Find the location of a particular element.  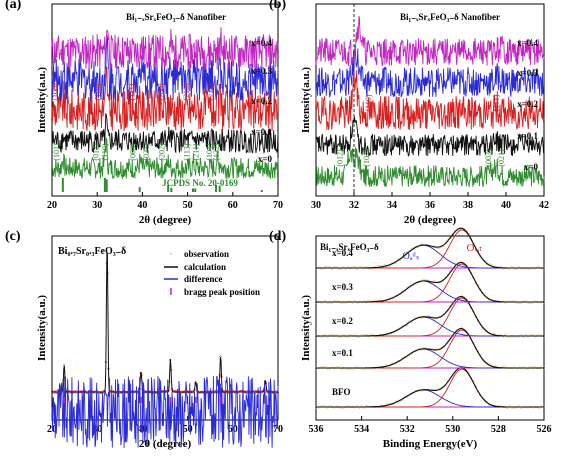

x-tick-label: 36 is located at coordinates (430, 205).